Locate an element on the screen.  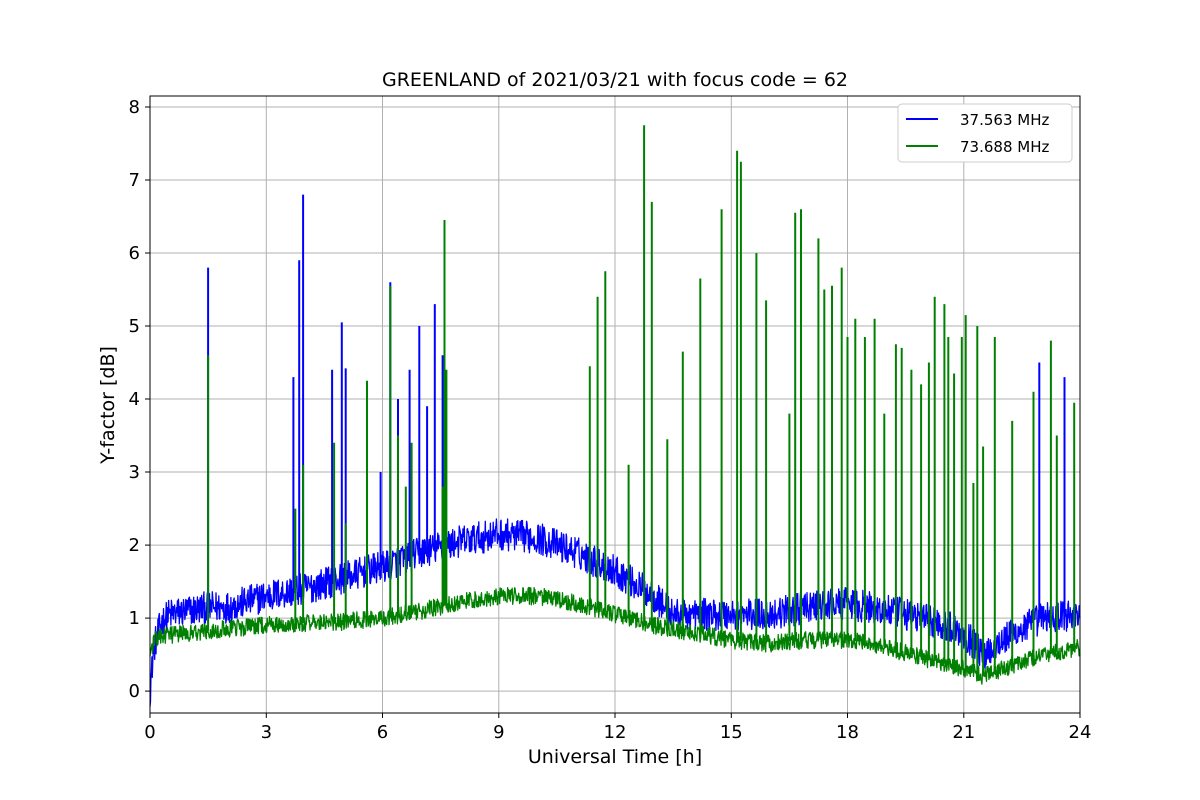
x-tick-label: 0 is located at coordinates (149, 732).